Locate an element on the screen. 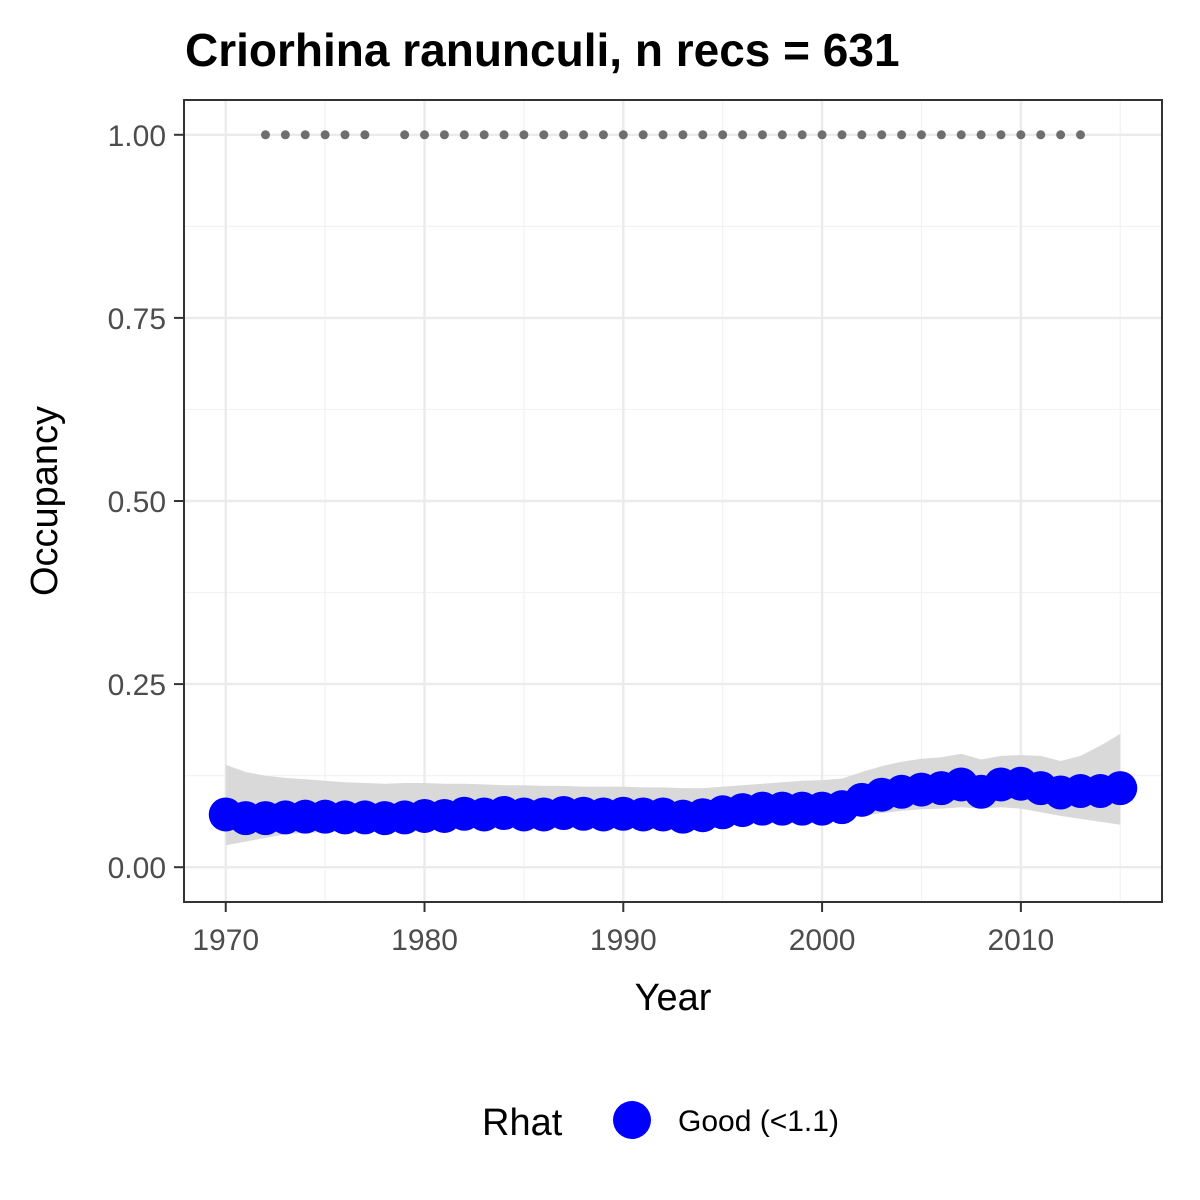  chart-title: Criorhina ranunculi, n recs = 631 is located at coordinates (542, 50).